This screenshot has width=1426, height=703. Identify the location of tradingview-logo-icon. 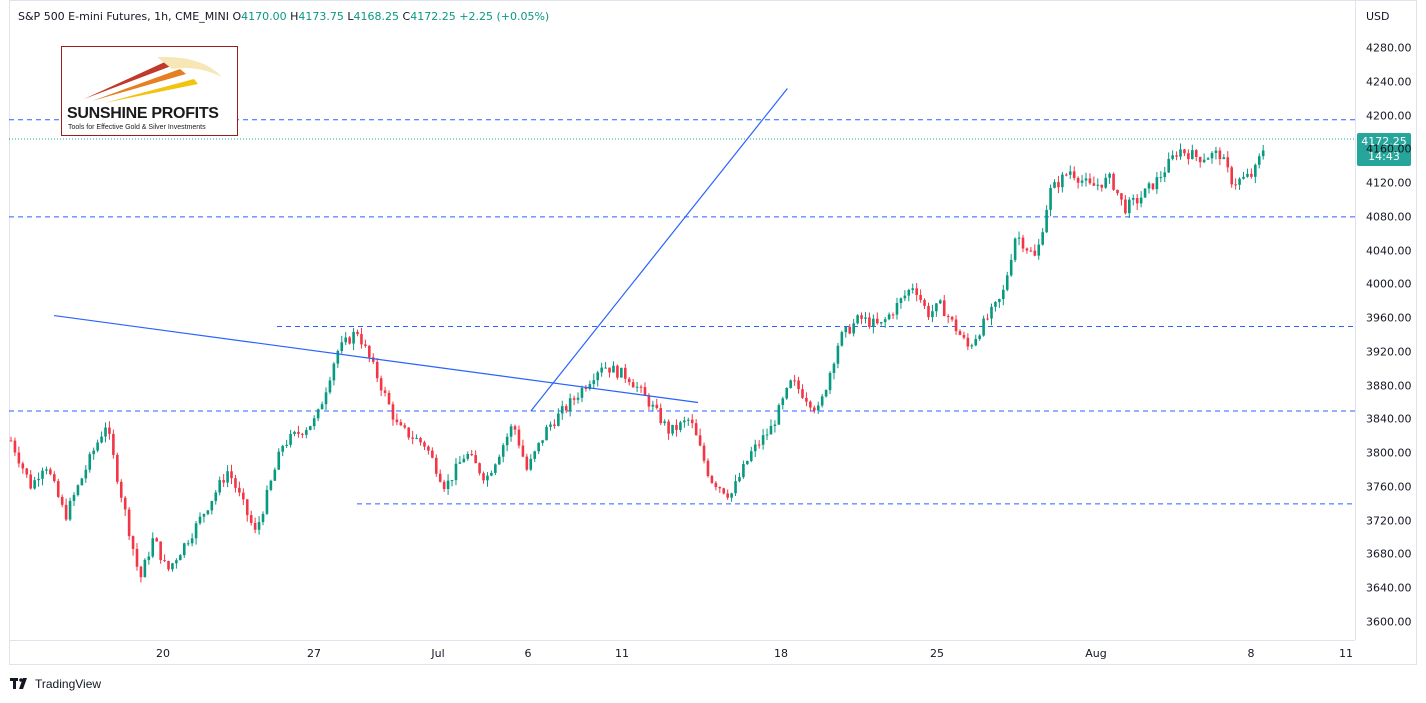
(18, 683).